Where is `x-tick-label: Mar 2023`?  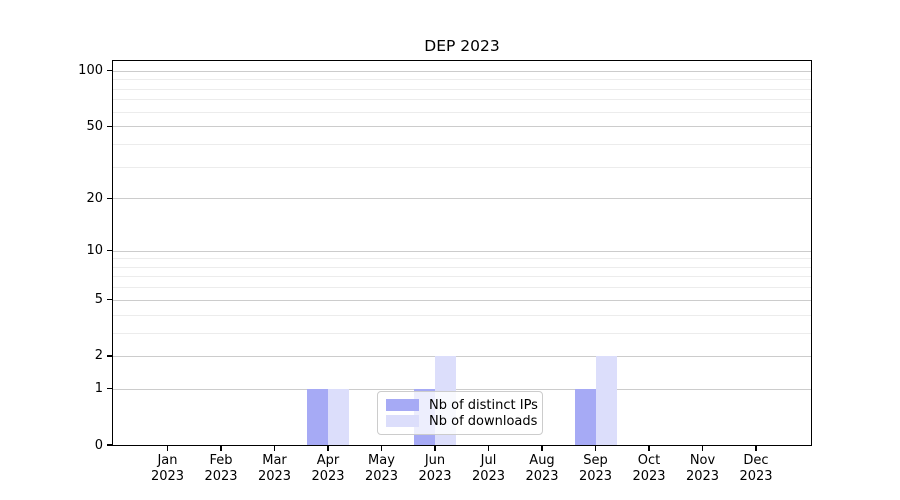
x-tick-label: Mar 2023 is located at coordinates (275, 469).